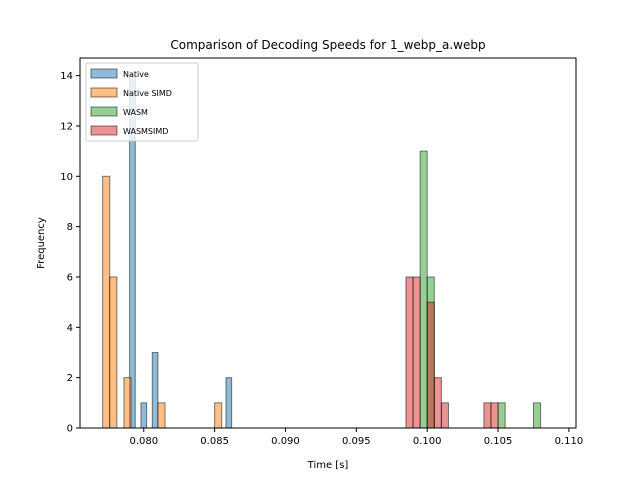 This screenshot has width=640, height=480. What do you see at coordinates (70, 253) in the screenshot?
I see `y-axis: 0 2 4 6 8 10 12 14` at bounding box center [70, 253].